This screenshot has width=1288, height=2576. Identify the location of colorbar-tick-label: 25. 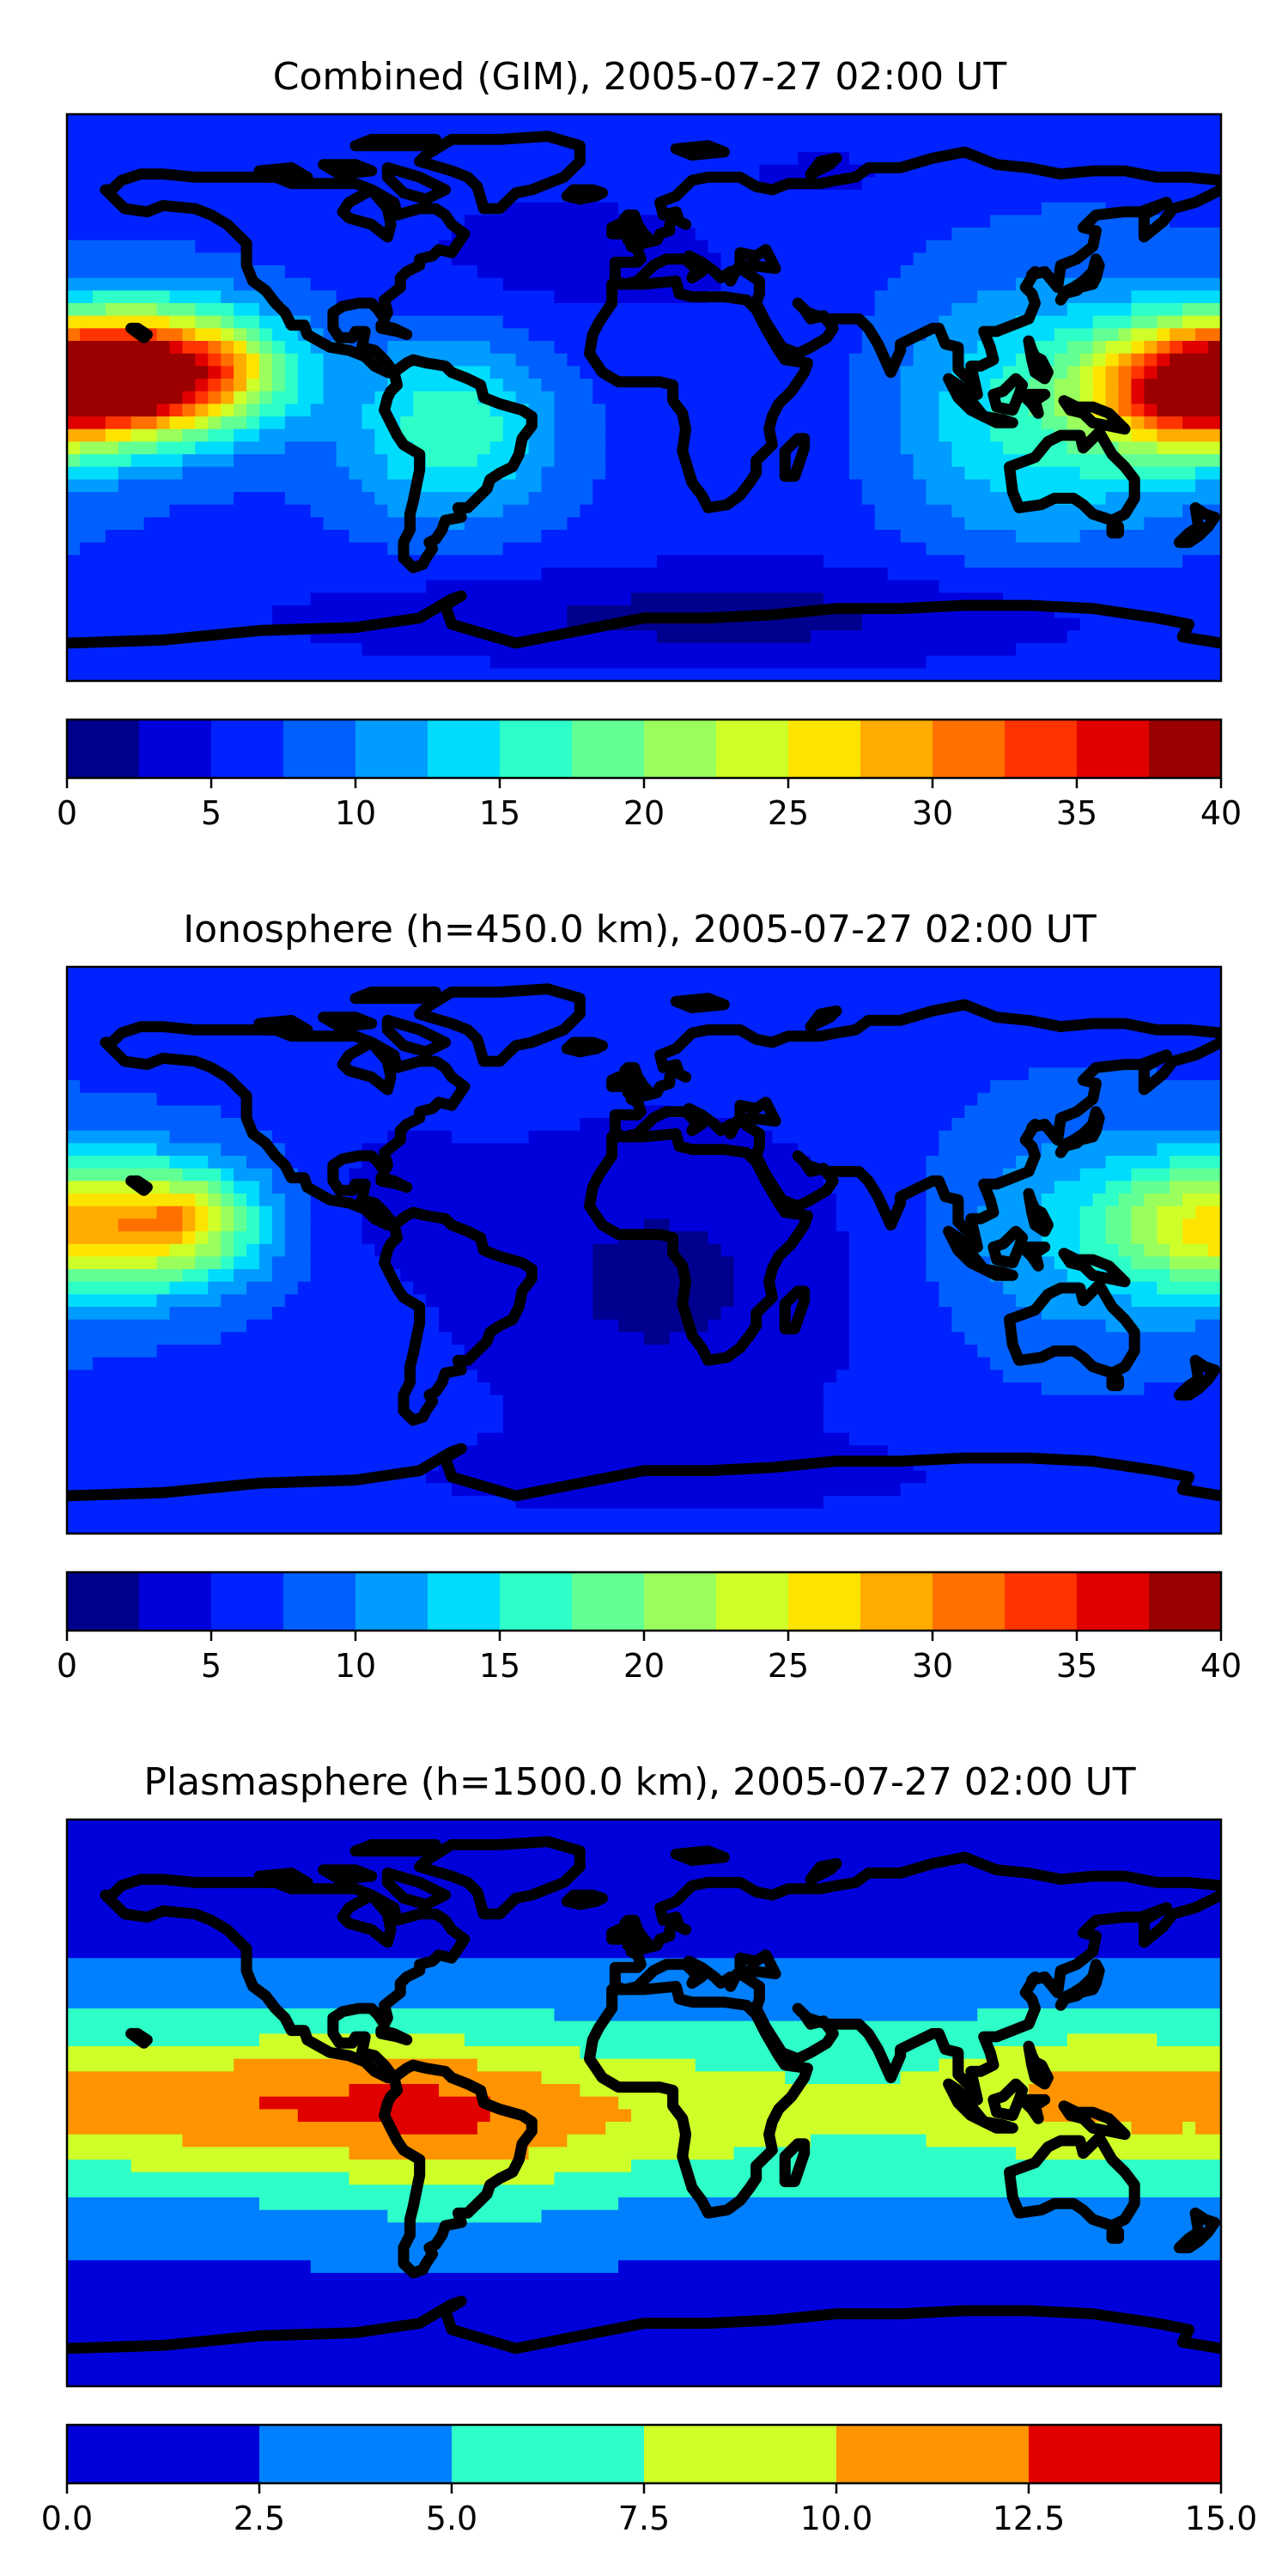
(788, 1666).